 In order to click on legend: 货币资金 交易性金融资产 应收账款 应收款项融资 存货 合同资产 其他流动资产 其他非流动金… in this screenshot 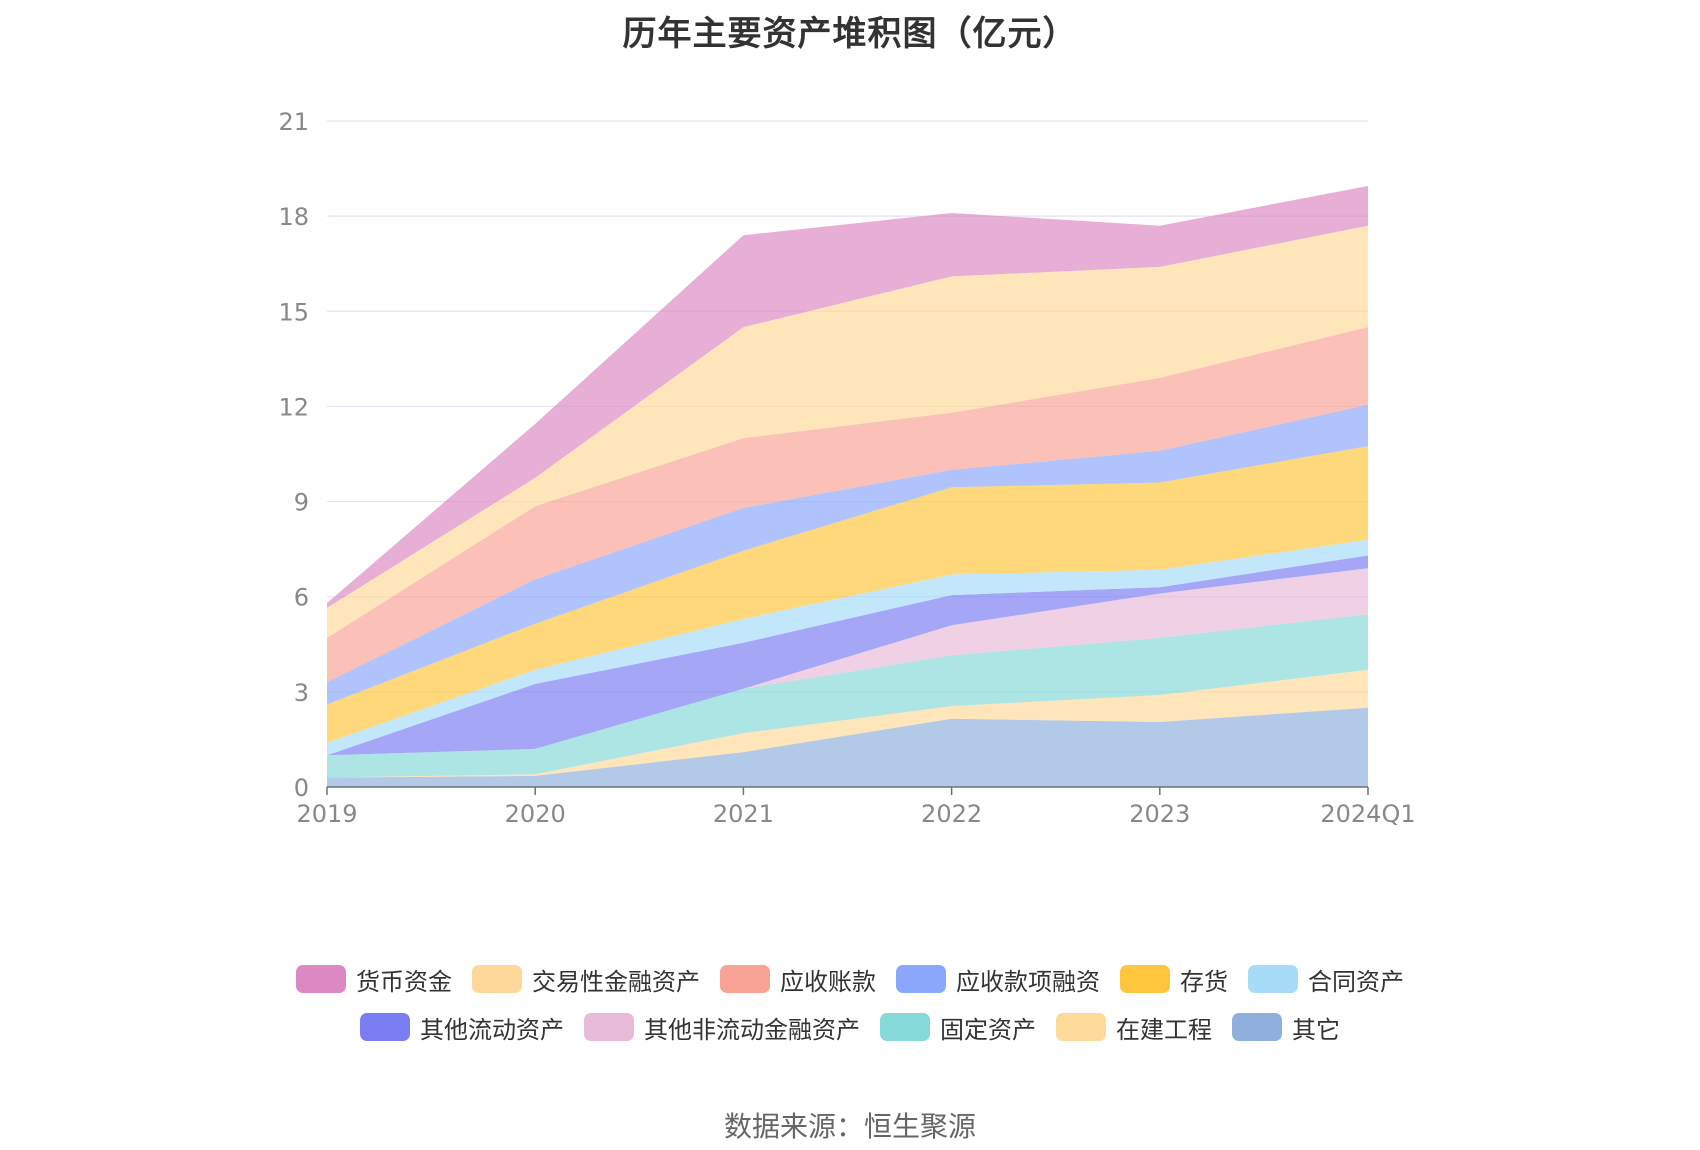, I will do `click(850, 1003)`.